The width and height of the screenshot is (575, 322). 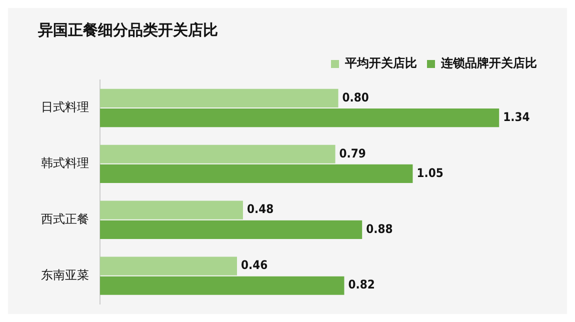 I want to click on y-tick-label: 东南亚菜, so click(x=65, y=275).